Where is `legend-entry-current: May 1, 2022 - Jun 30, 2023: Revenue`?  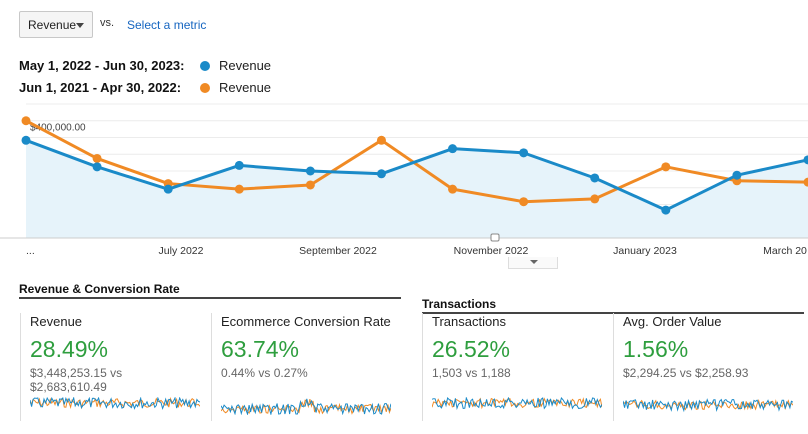 legend-entry-current: May 1, 2022 - Jun 30, 2023: Revenue is located at coordinates (145, 65).